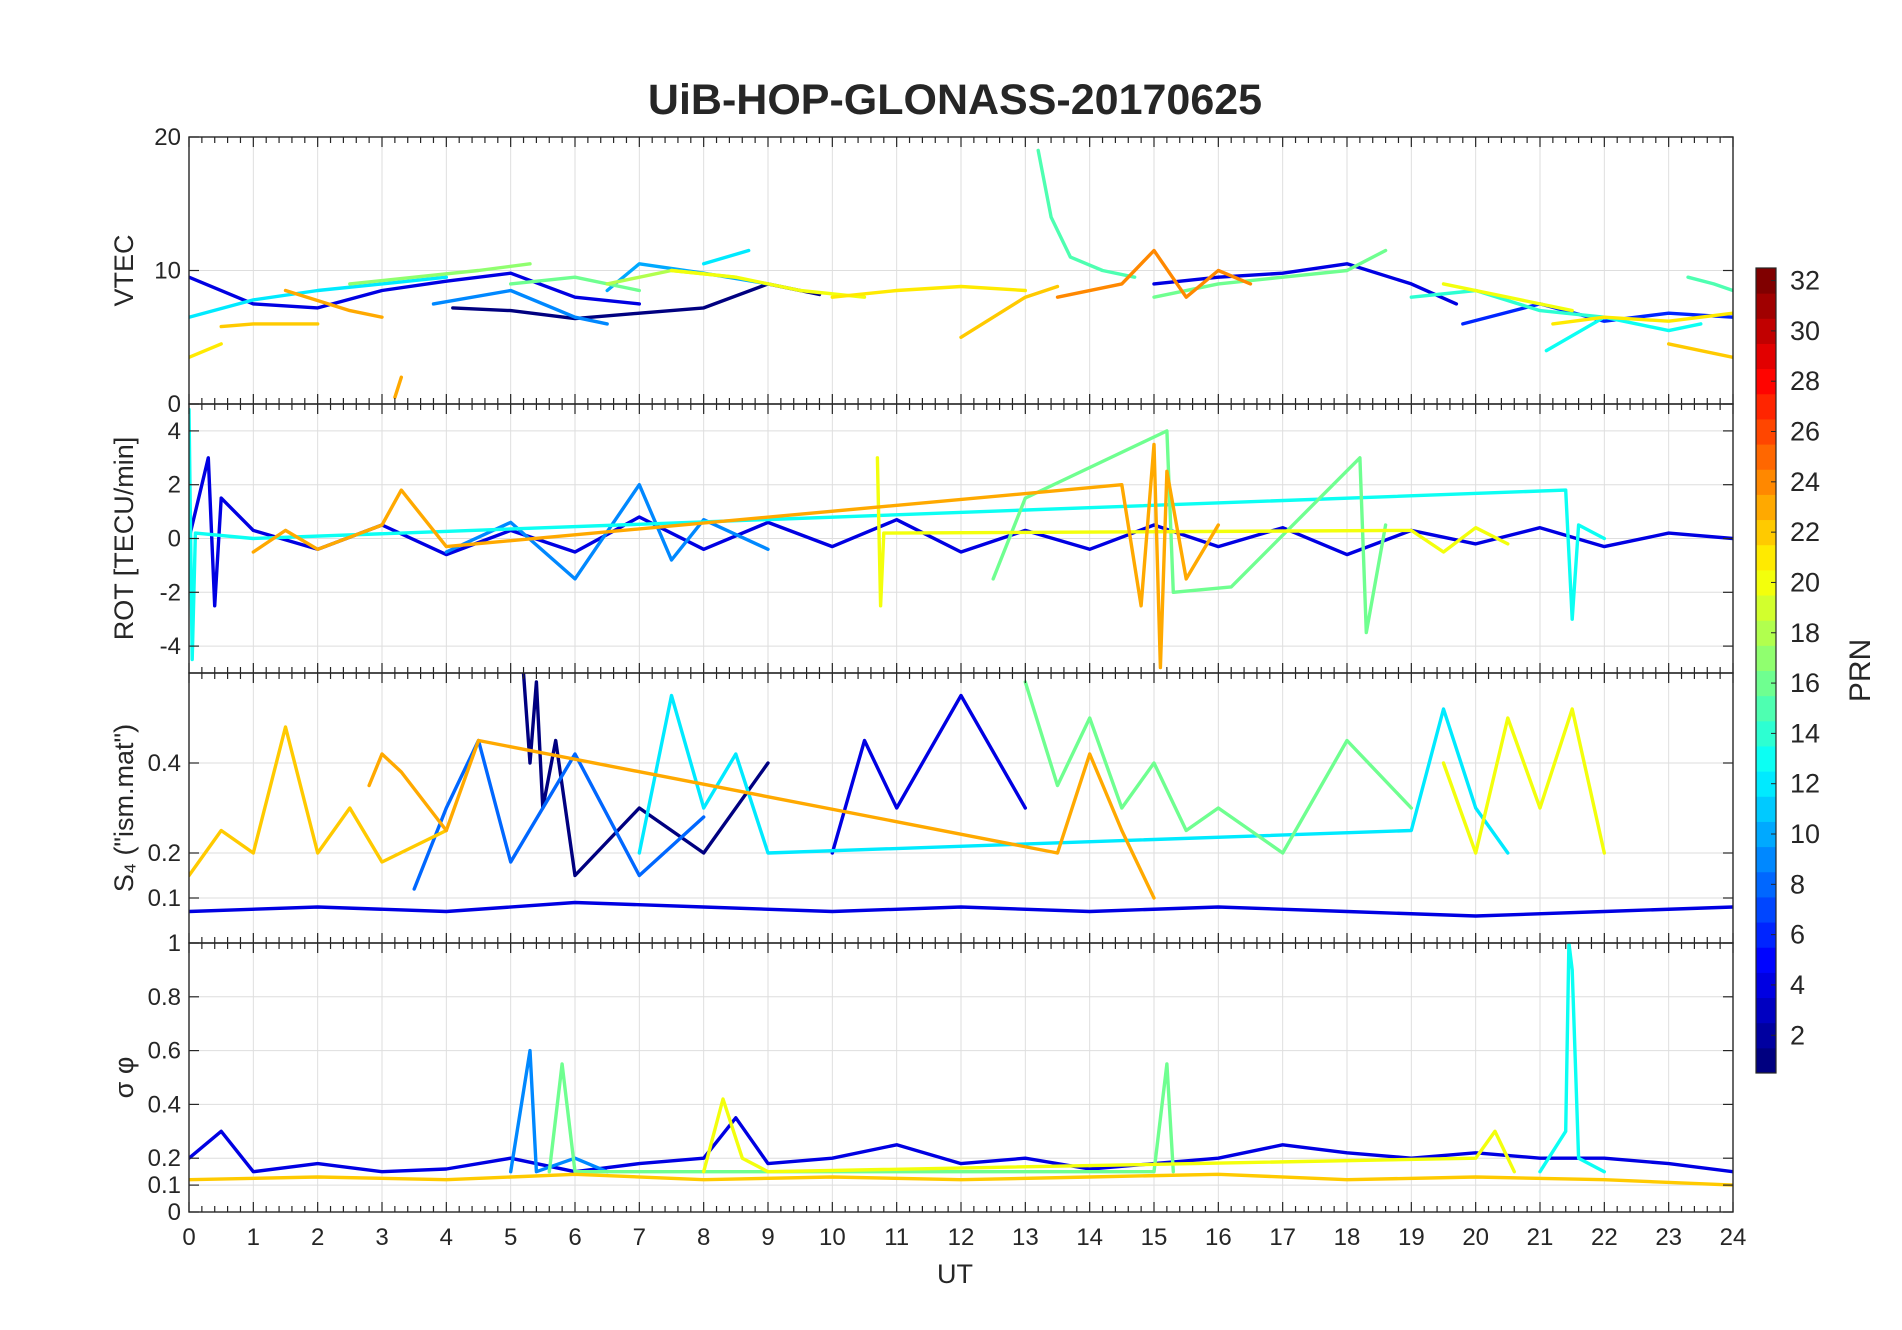 The image size is (1902, 1330). What do you see at coordinates (1733, 1237) in the screenshot?
I see `x-tick-label: 24` at bounding box center [1733, 1237].